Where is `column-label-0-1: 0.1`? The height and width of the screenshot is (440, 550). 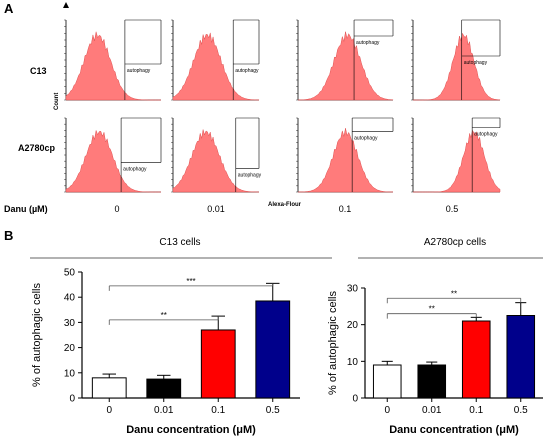 column-label-0-1: 0.1 is located at coordinates (345, 209).